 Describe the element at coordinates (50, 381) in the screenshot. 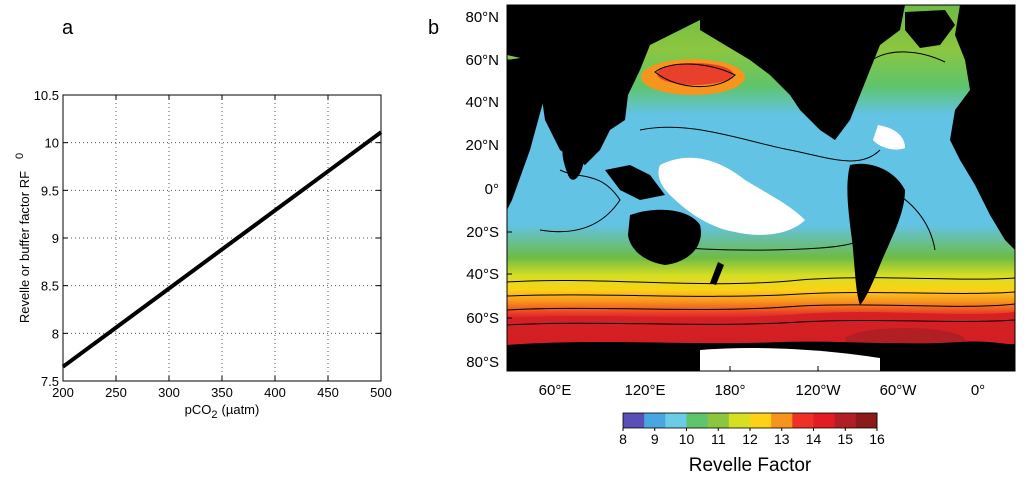

I see `y-tick-label: 7.5` at that location.